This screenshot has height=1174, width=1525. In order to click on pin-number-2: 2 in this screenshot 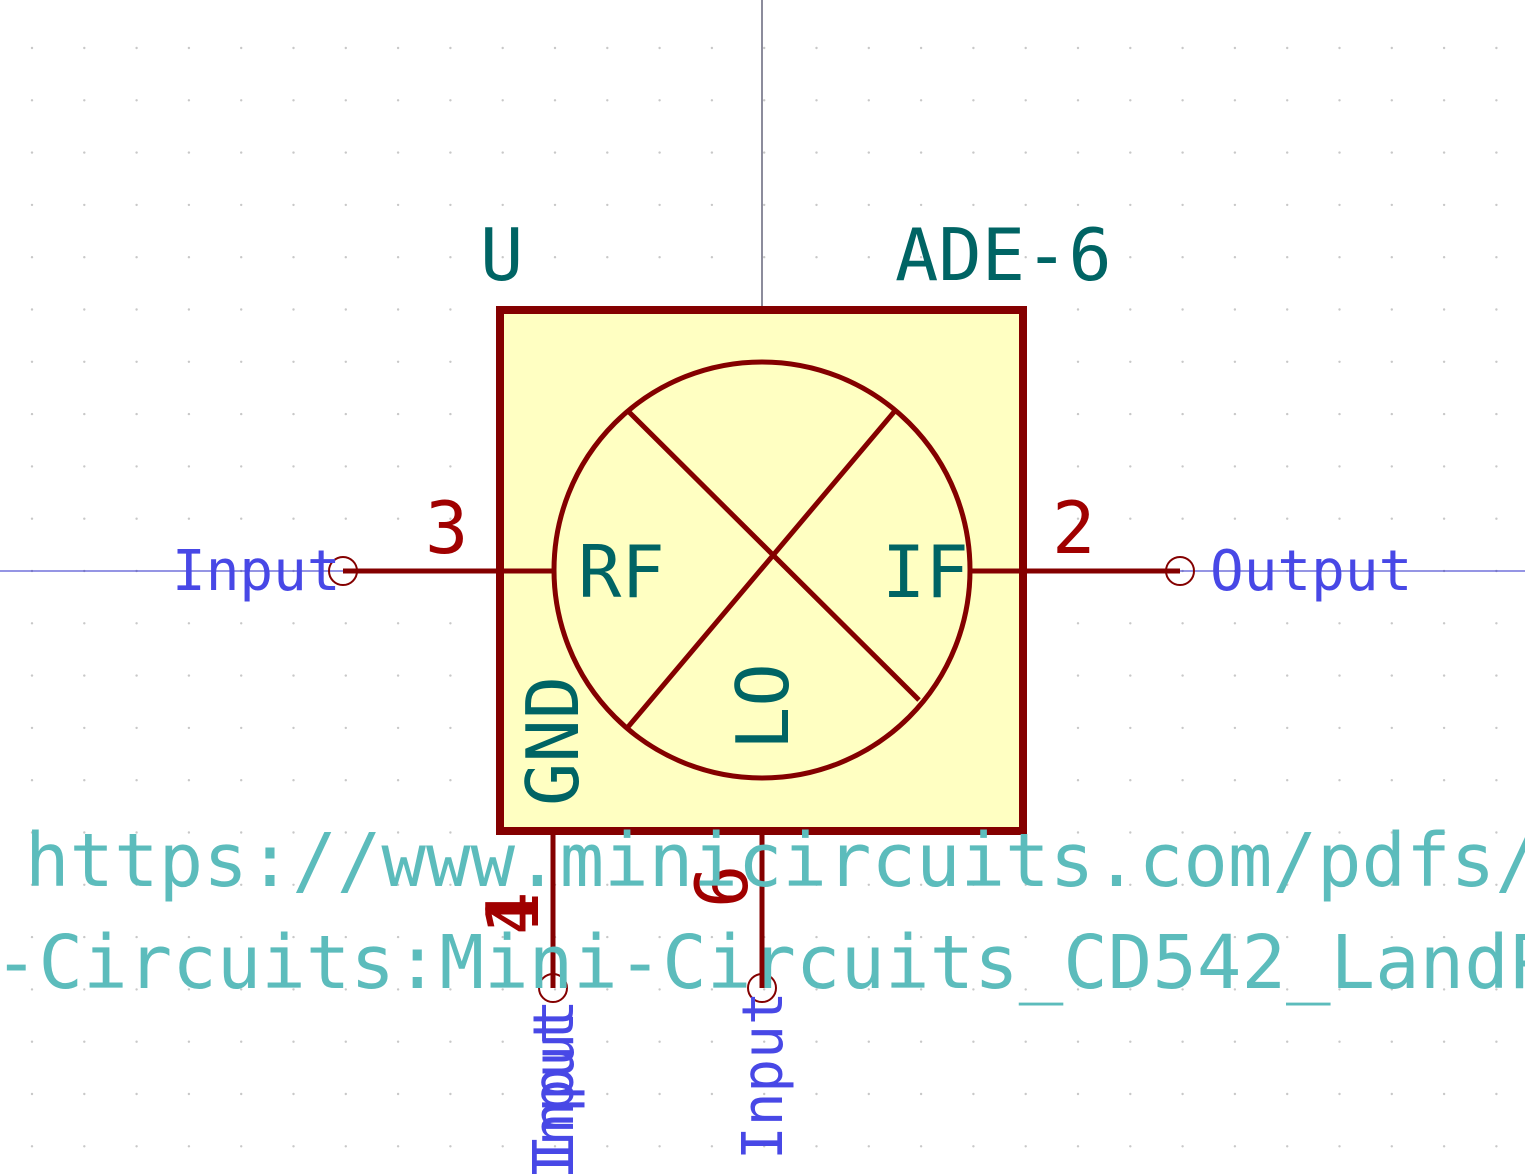, I will do `click(1073, 528)`.